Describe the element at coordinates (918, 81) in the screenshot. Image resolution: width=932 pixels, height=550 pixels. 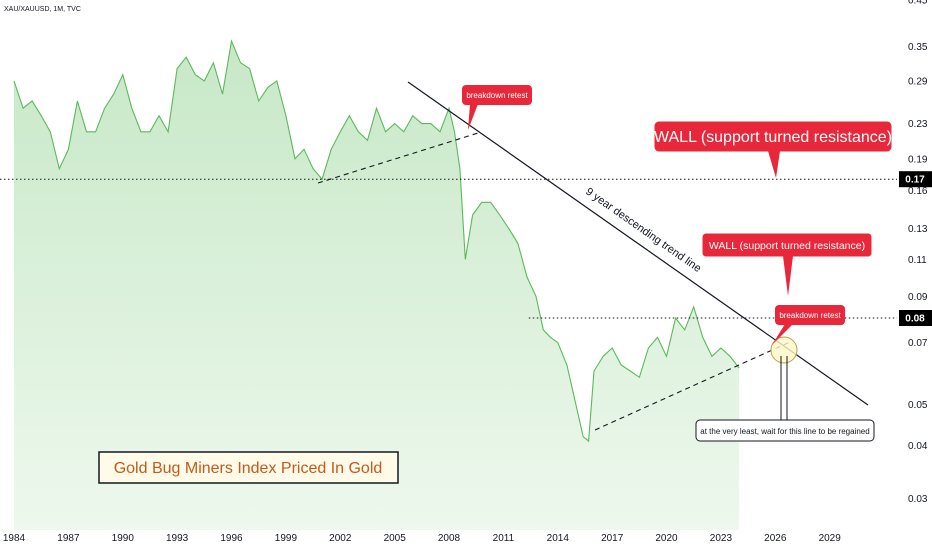
I see `y-tick-label: 0.29` at that location.